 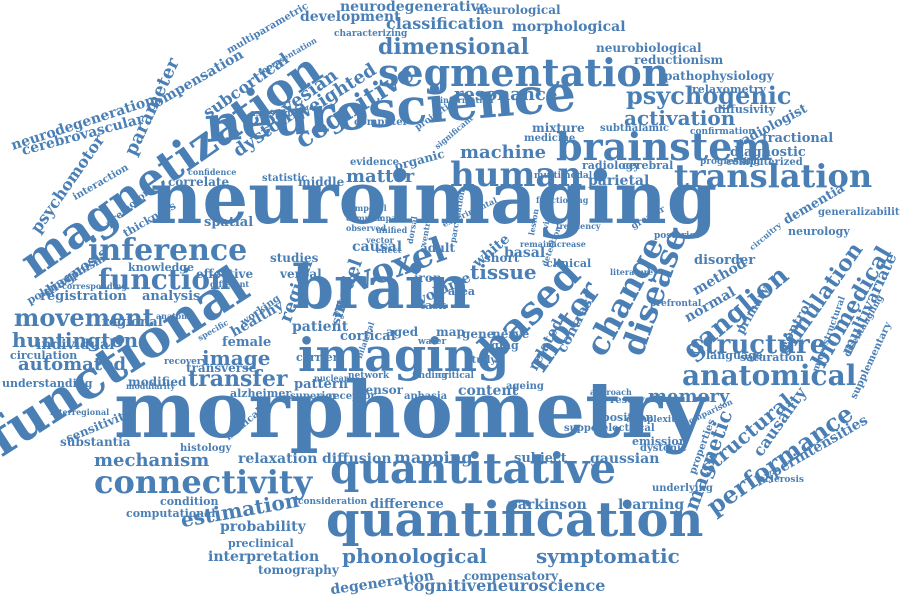 What do you see at coordinates (516, 175) in the screenshot?
I see `word: human` at bounding box center [516, 175].